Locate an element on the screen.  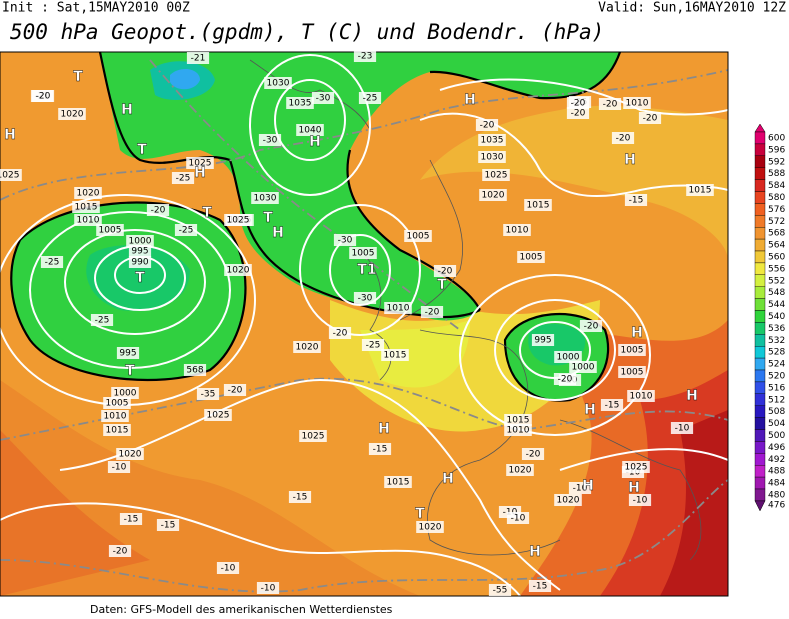
colorbar-label: 544 is located at coordinates (776, 305).